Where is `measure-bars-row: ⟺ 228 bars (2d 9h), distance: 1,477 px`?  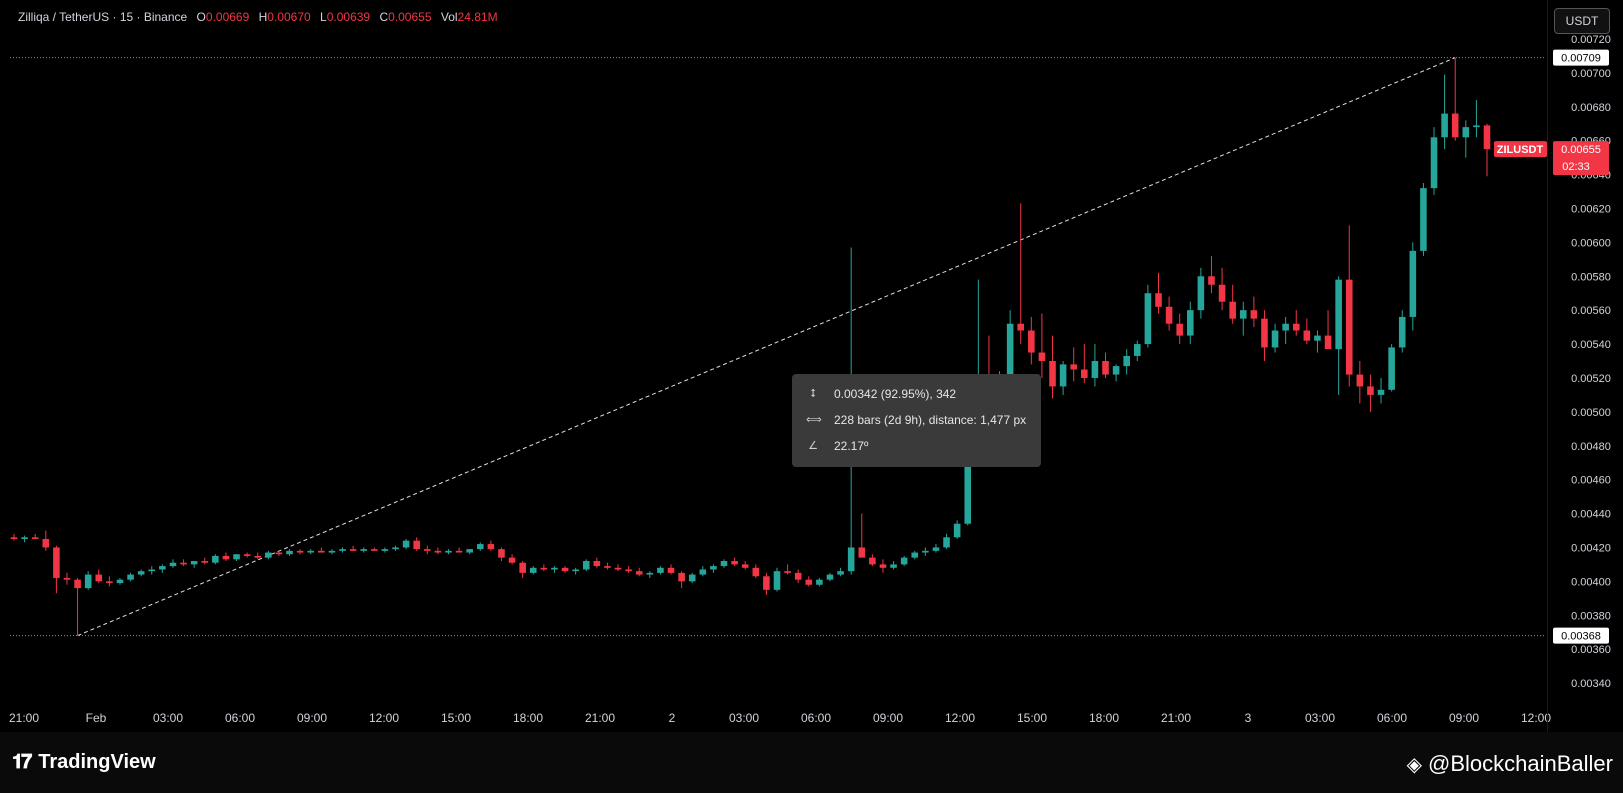 measure-bars-row: ⟺ 228 bars (2d 9h), distance: 1,477 px is located at coordinates (916, 420).